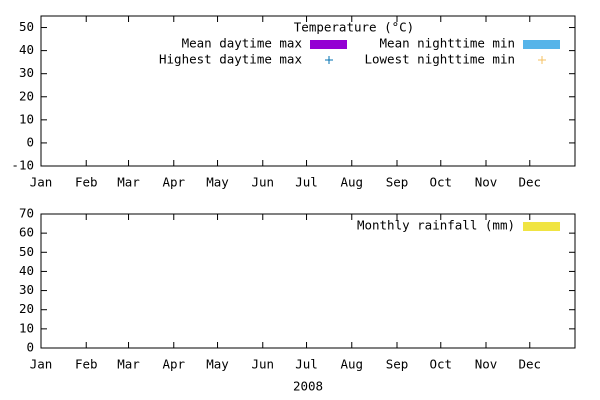 The image size is (600, 400). What do you see at coordinates (354, 27) in the screenshot?
I see `legend-title: Temperature (°C)` at bounding box center [354, 27].